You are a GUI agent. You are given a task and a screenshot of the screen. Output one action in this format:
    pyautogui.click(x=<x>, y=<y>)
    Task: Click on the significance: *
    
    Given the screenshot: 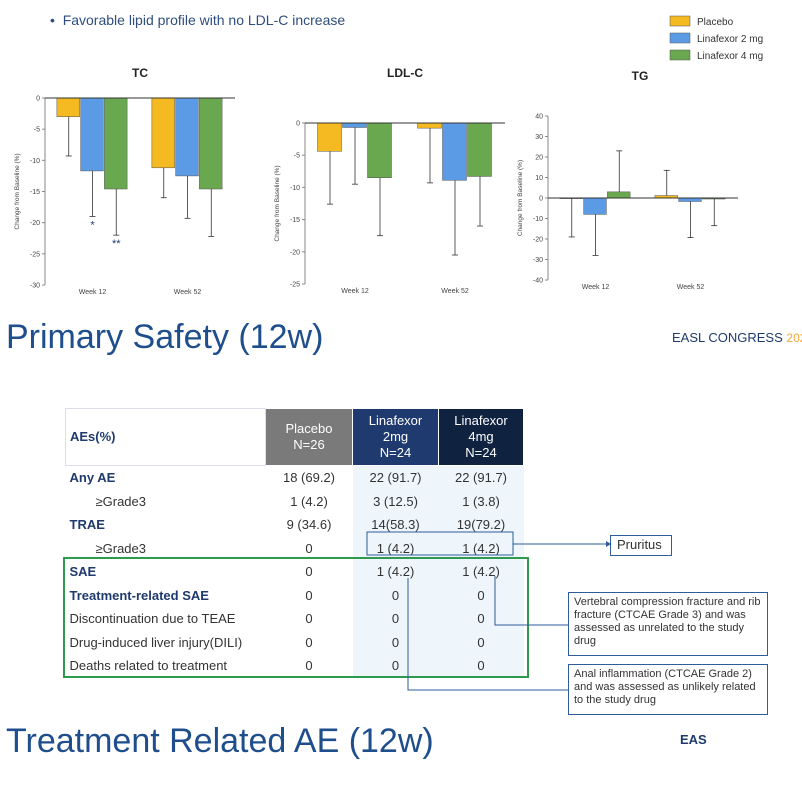 What is the action you would take?
    pyautogui.click(x=92, y=225)
    